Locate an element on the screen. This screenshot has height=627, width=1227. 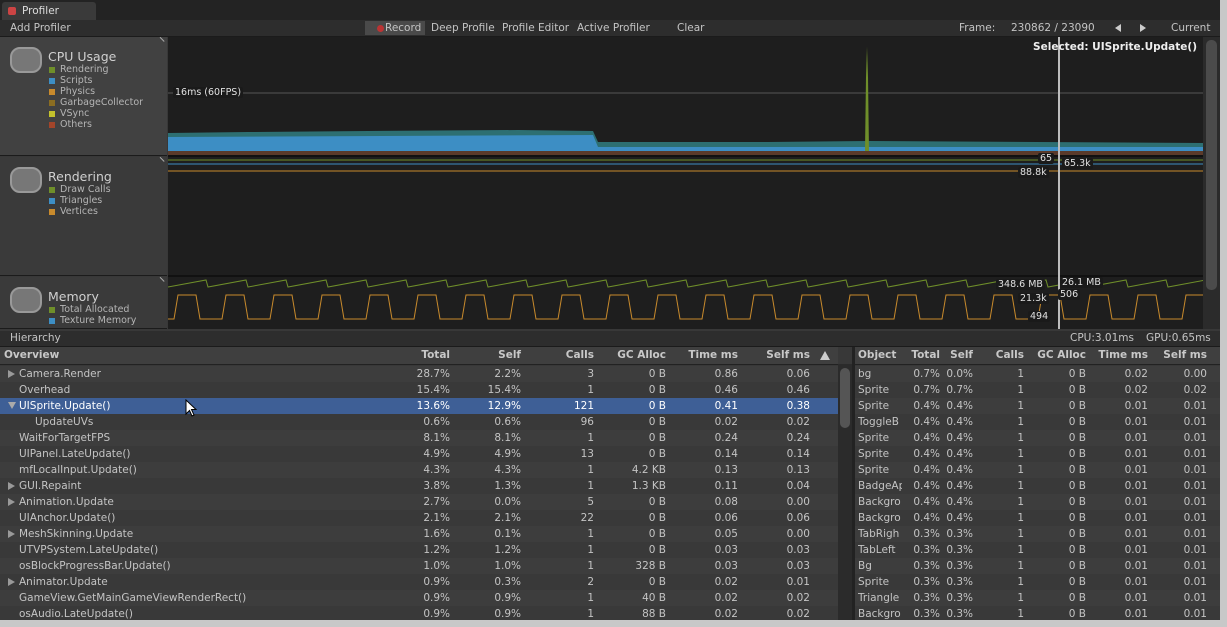
table-row: bg 0.7% 0.0% 1 0 B 0.02 0.00 is located at coordinates (1037, 374).